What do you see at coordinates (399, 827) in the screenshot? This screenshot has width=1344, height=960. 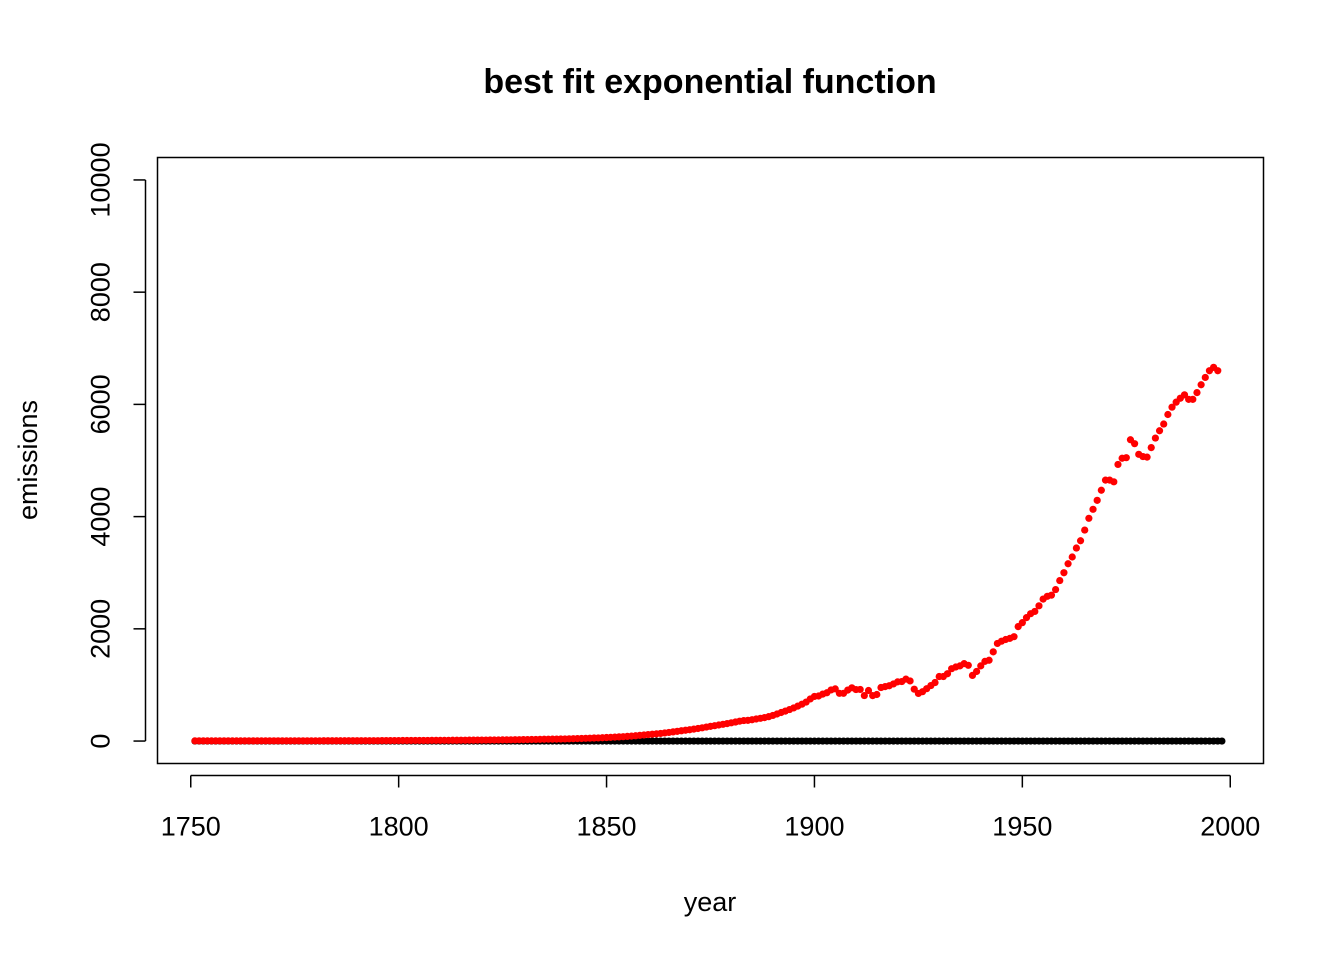 I see `x-tick-label: 1800` at bounding box center [399, 827].